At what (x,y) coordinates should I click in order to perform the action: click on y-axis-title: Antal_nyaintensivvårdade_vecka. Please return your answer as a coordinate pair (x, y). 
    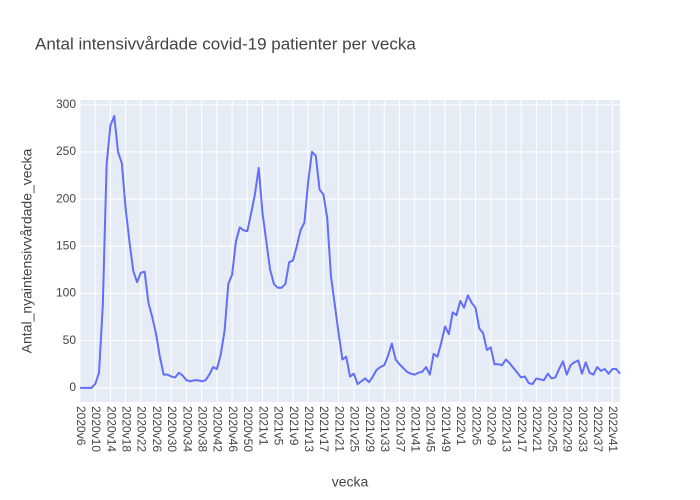
    Looking at the image, I should click on (27, 250).